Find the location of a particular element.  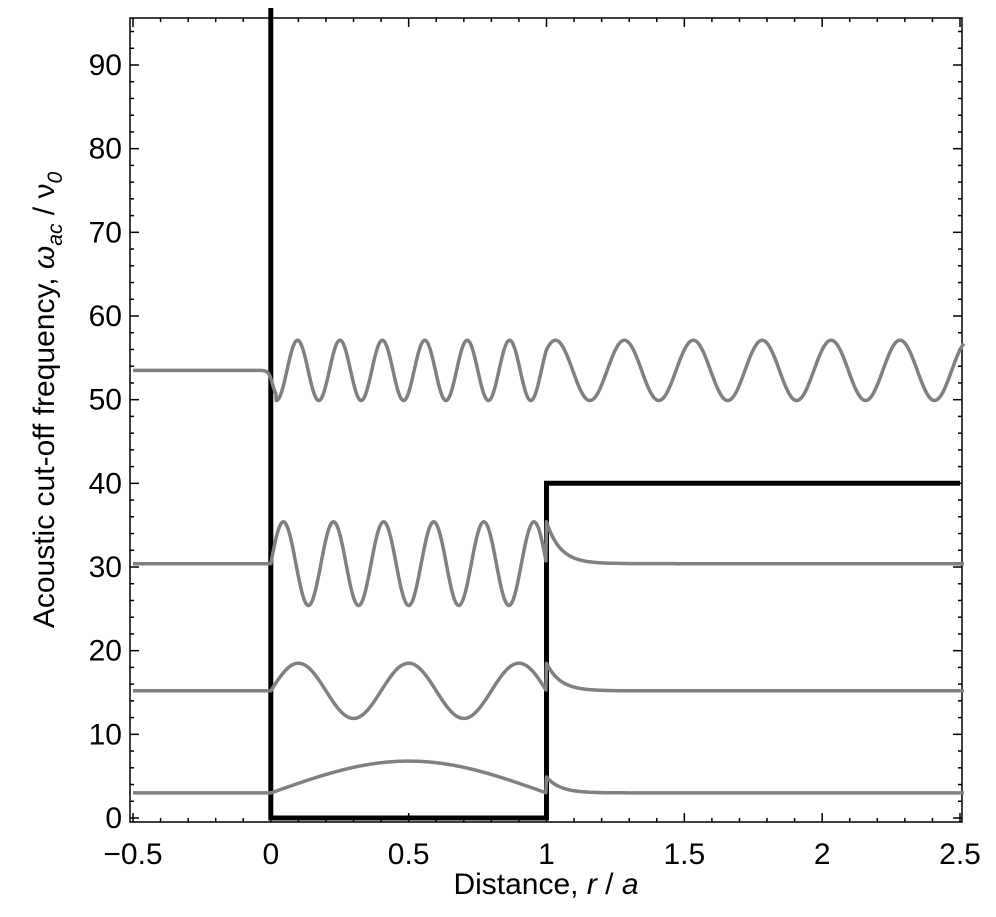

x-axis-title: Distance, r / a is located at coordinates (545, 884).